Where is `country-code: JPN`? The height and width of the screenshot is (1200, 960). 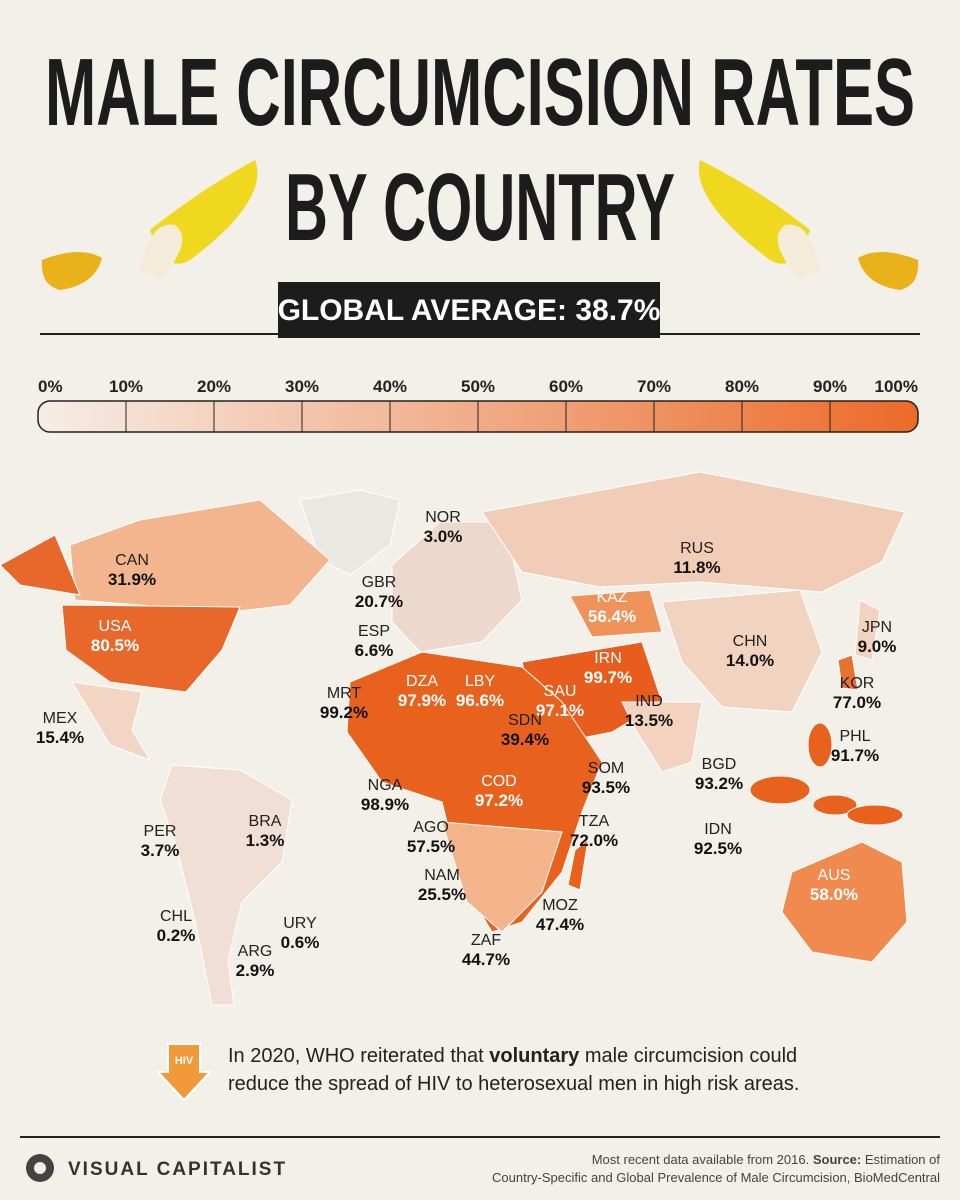
country-code: JPN is located at coordinates (877, 627).